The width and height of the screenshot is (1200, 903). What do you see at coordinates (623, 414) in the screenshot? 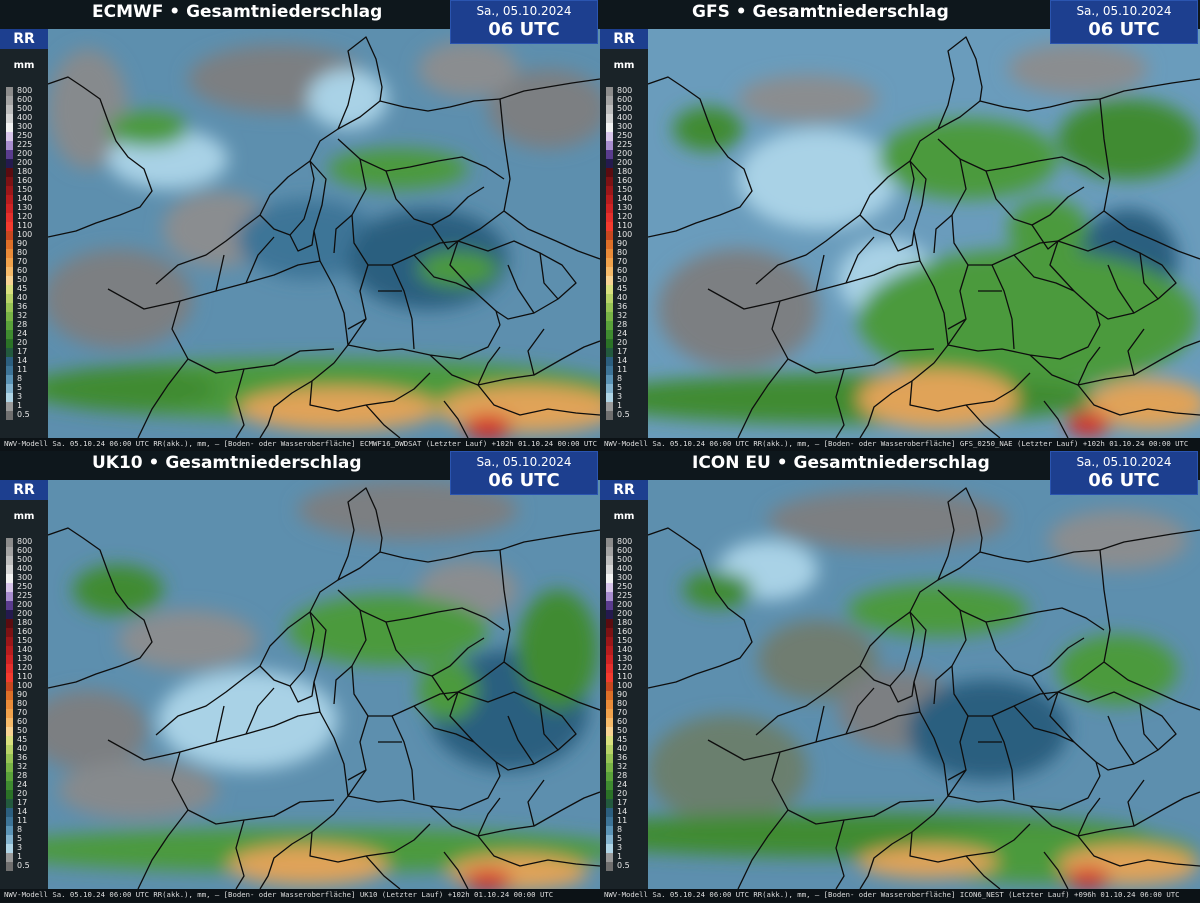
I see `legend-value: 0.5` at bounding box center [623, 414].